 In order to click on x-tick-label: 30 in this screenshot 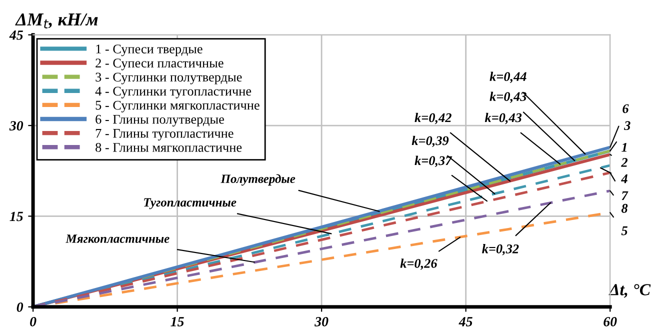, I will do `click(321, 321)`.